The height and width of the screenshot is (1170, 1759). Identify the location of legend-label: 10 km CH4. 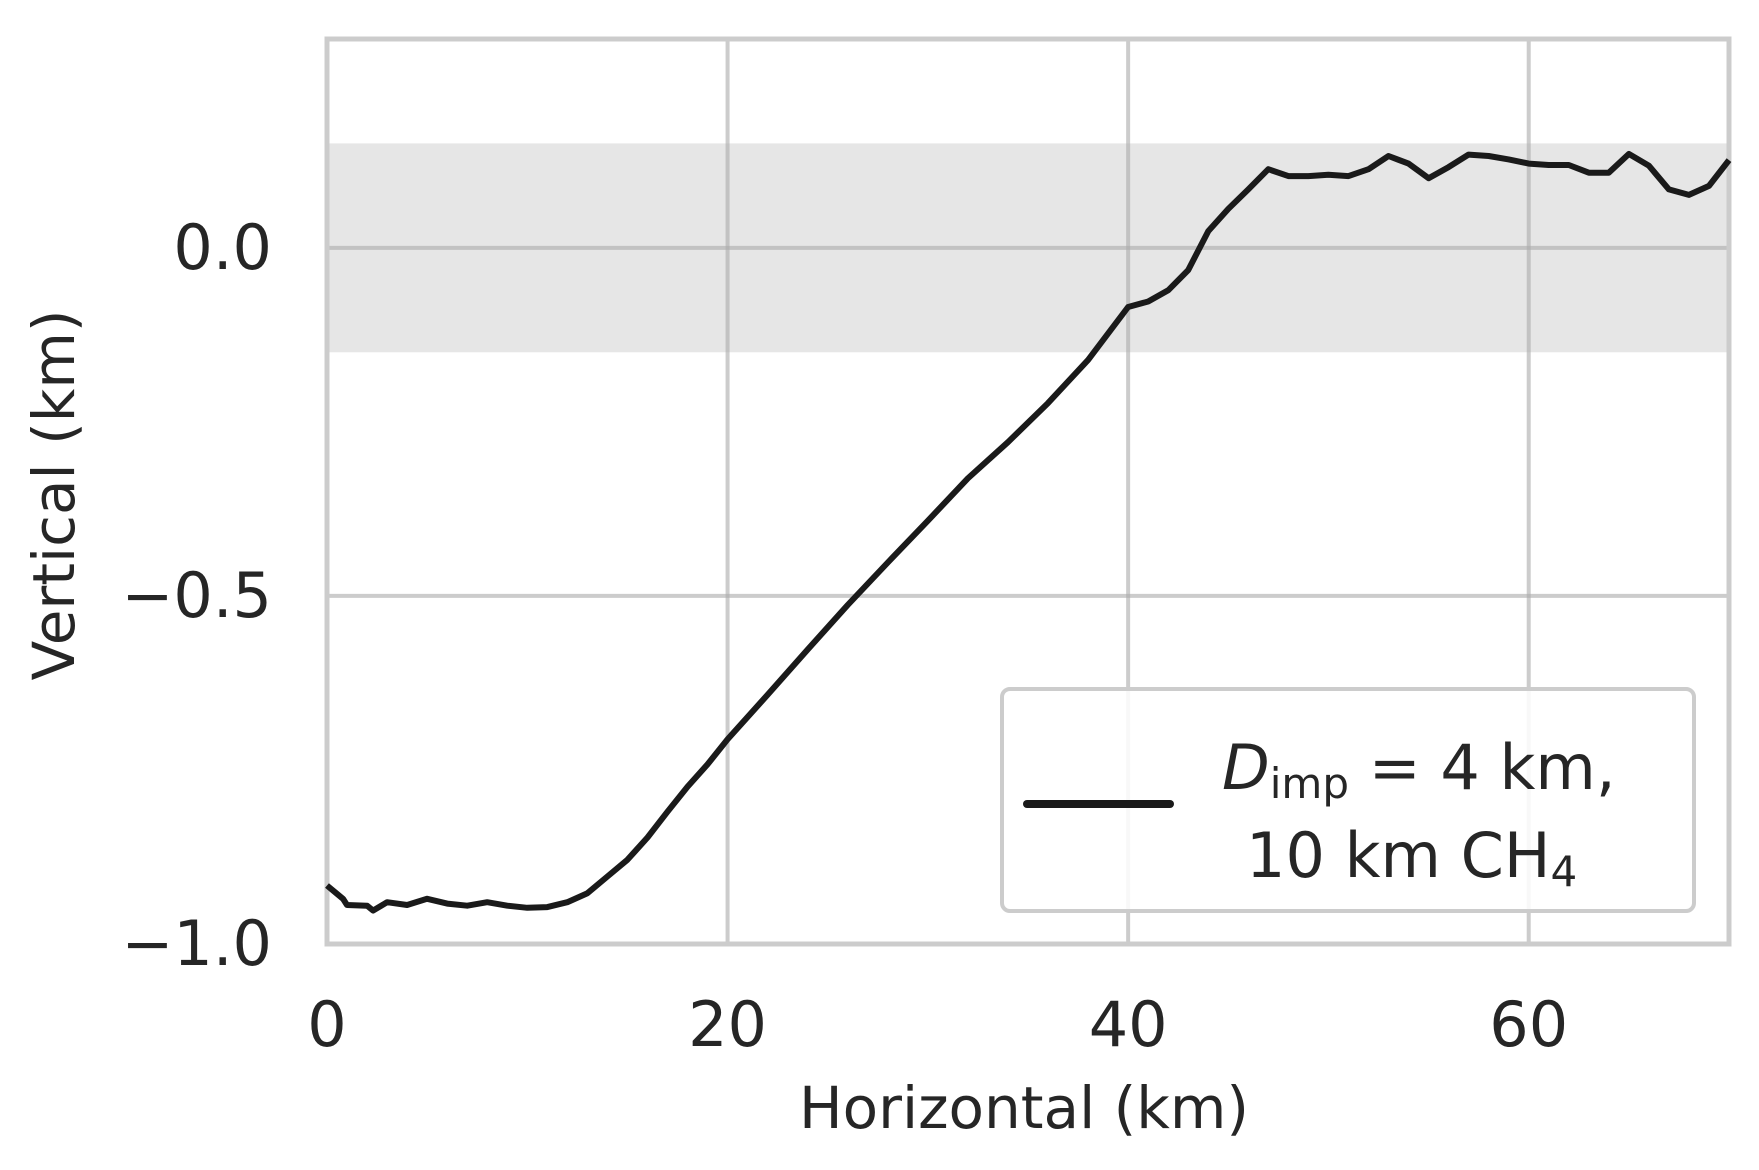
(1411, 857).